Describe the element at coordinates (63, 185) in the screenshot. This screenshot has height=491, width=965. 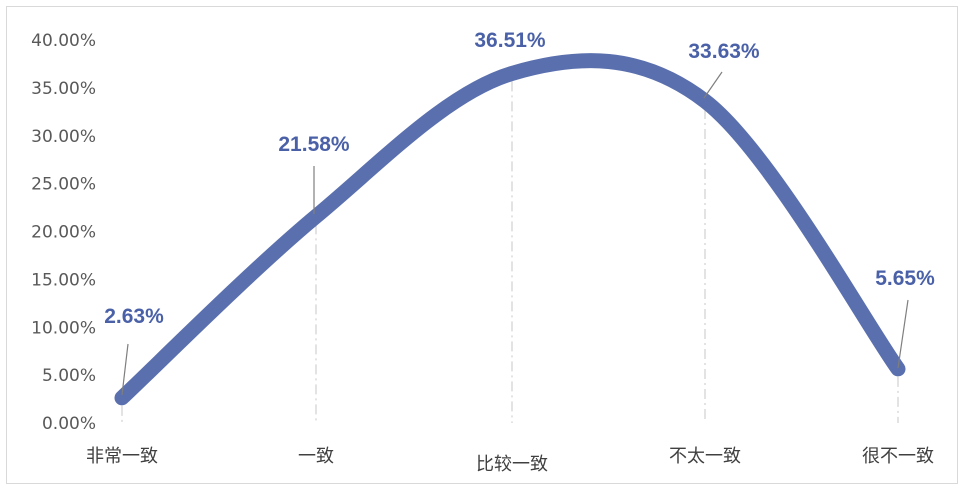
I see `y-tick-label: 25.00%` at that location.